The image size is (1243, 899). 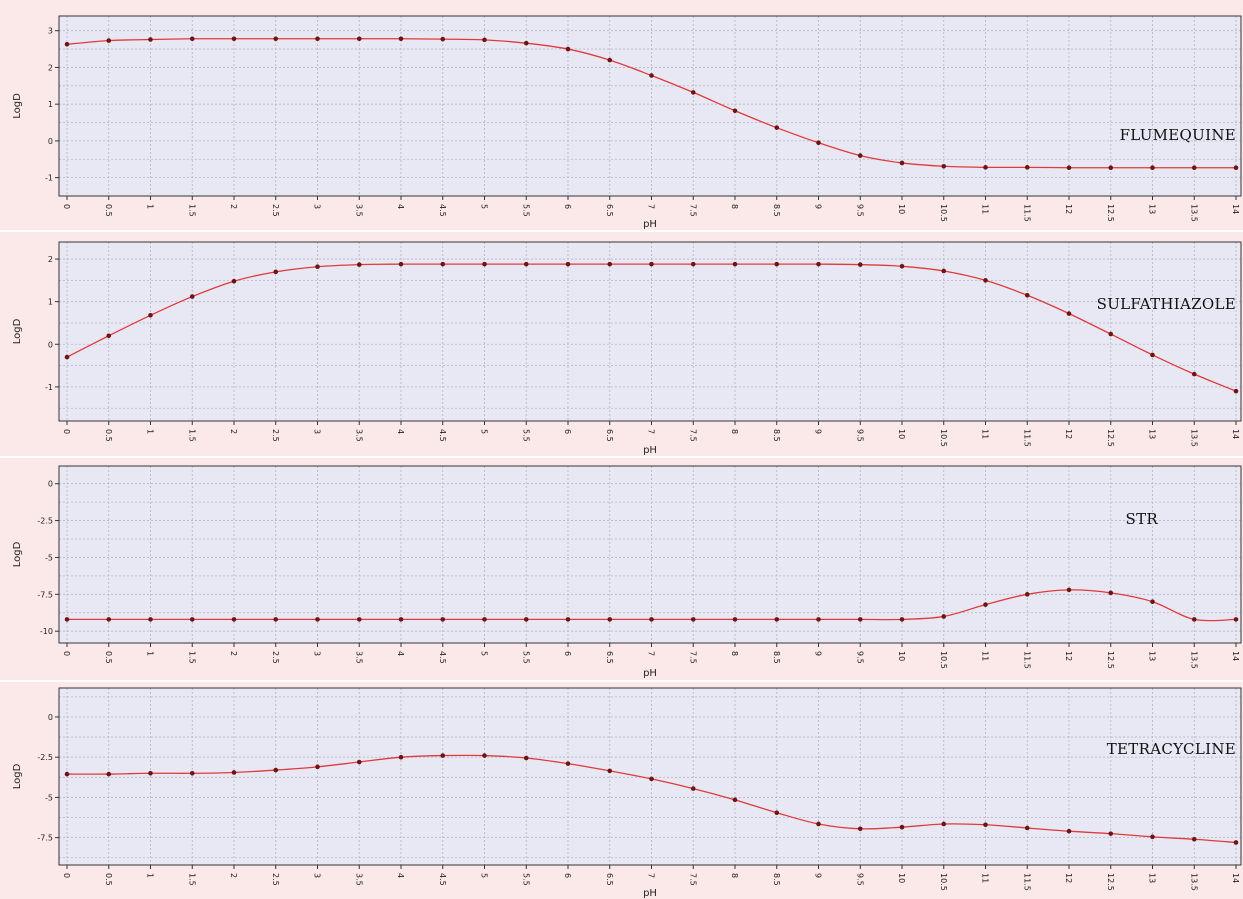 I want to click on x-tick-label: 0, so click(x=66, y=875).